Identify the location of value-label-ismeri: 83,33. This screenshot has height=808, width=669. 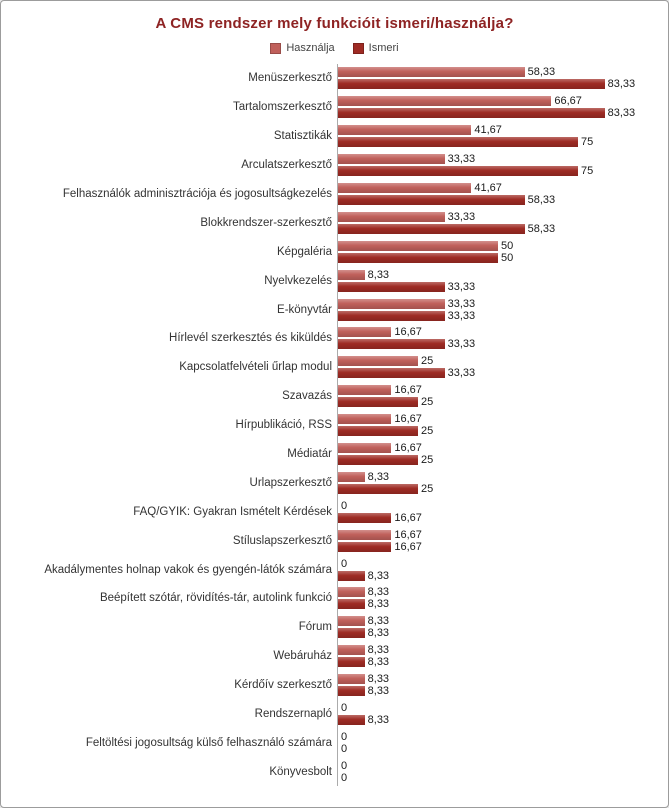
(621, 84).